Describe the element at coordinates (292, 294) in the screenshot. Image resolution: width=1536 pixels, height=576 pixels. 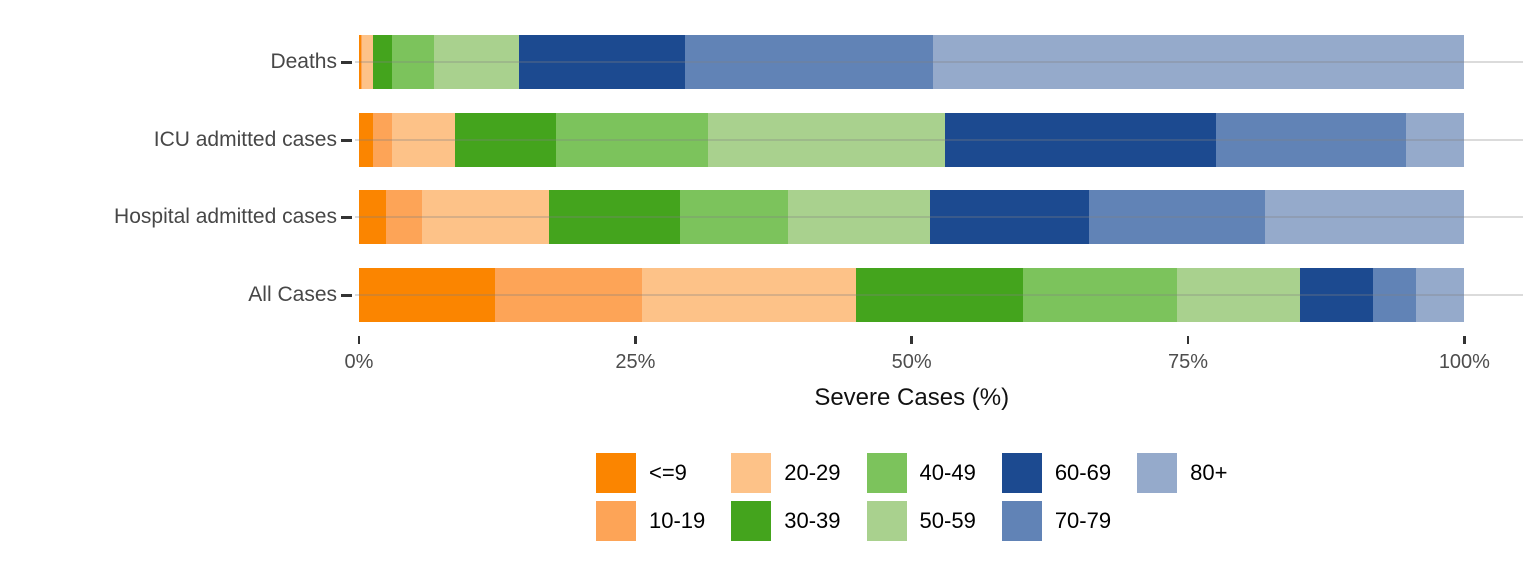
I see `category-label-all-cases: All Cases` at that location.